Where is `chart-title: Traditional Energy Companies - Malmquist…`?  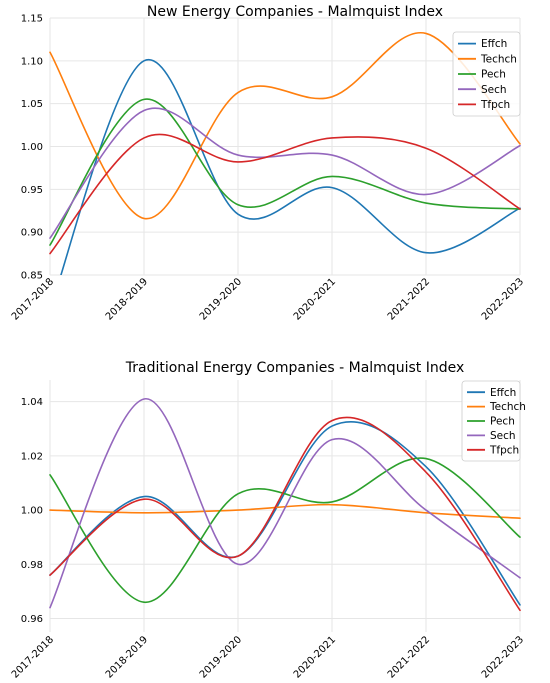 chart-title: Traditional Energy Companies - Malmquist… is located at coordinates (294, 368).